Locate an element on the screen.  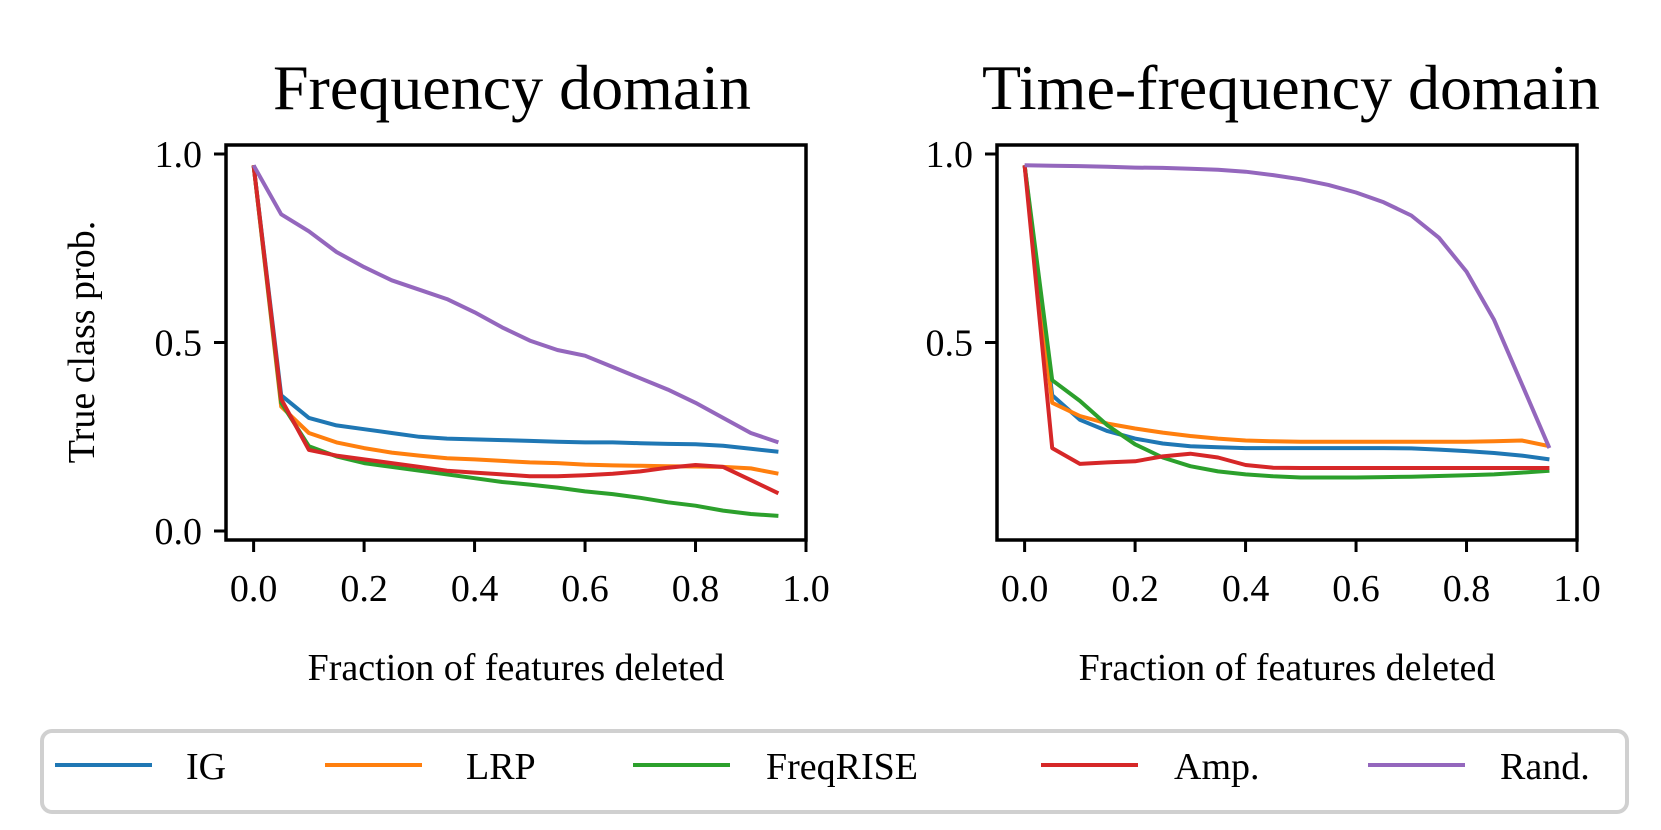
legend-label-rand: Rand. is located at coordinates (1545, 767).